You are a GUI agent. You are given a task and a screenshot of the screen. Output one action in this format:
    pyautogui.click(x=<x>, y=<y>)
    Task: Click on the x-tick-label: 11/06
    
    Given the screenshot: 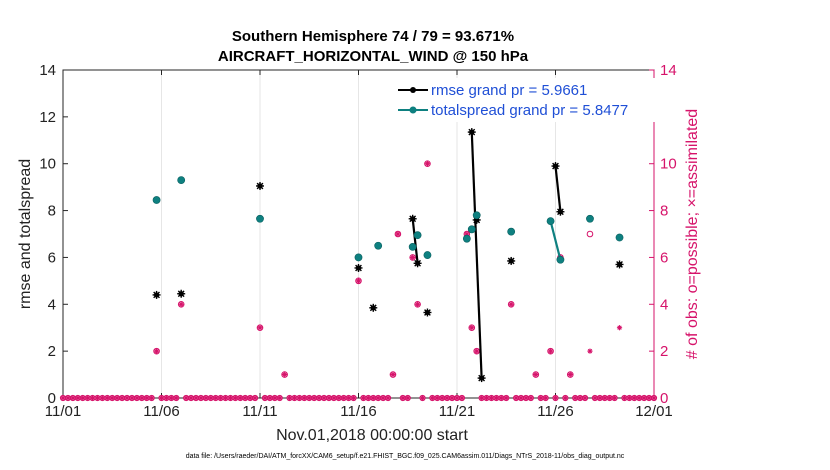 What is the action you would take?
    pyautogui.click(x=161, y=411)
    